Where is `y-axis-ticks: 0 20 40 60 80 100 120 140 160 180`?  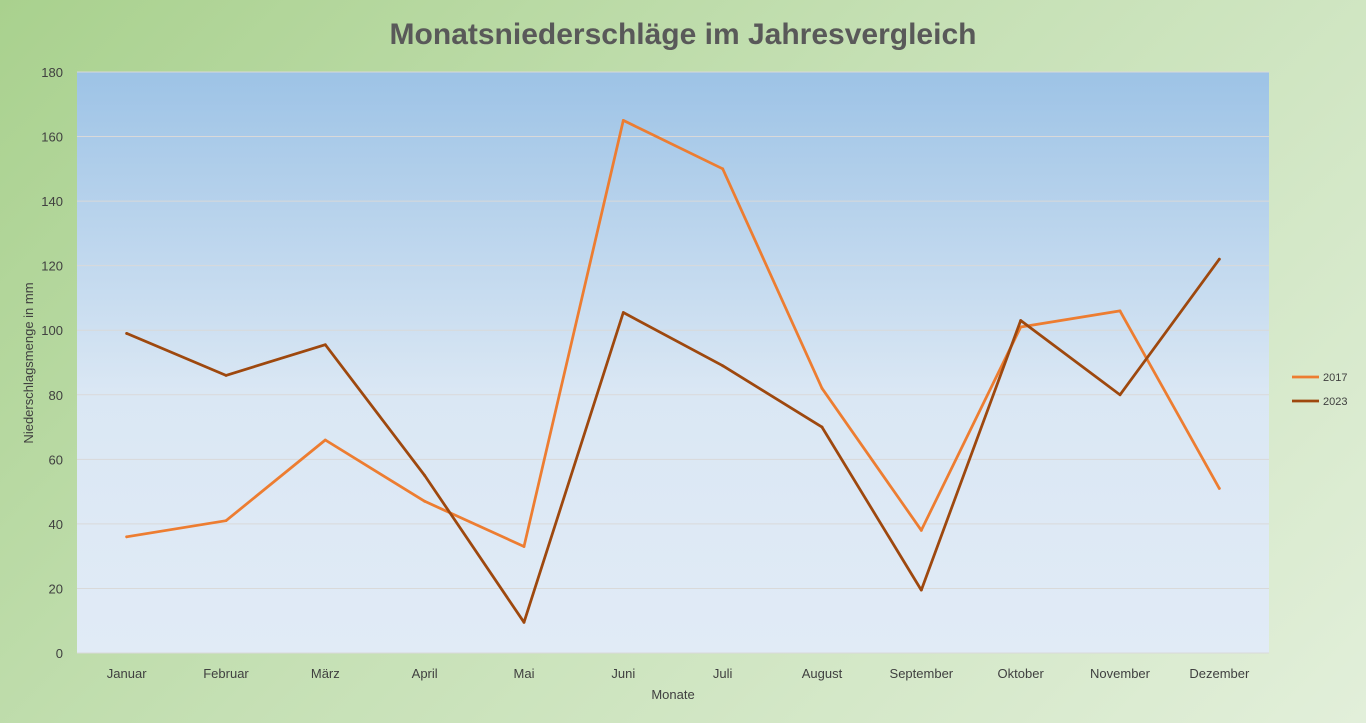
y-axis-ticks: 0 20 40 60 80 100 120 140 160 180 is located at coordinates (52, 363).